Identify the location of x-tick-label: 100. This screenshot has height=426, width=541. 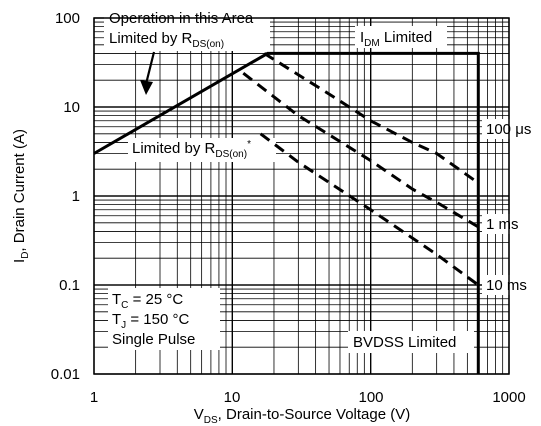
(370, 397).